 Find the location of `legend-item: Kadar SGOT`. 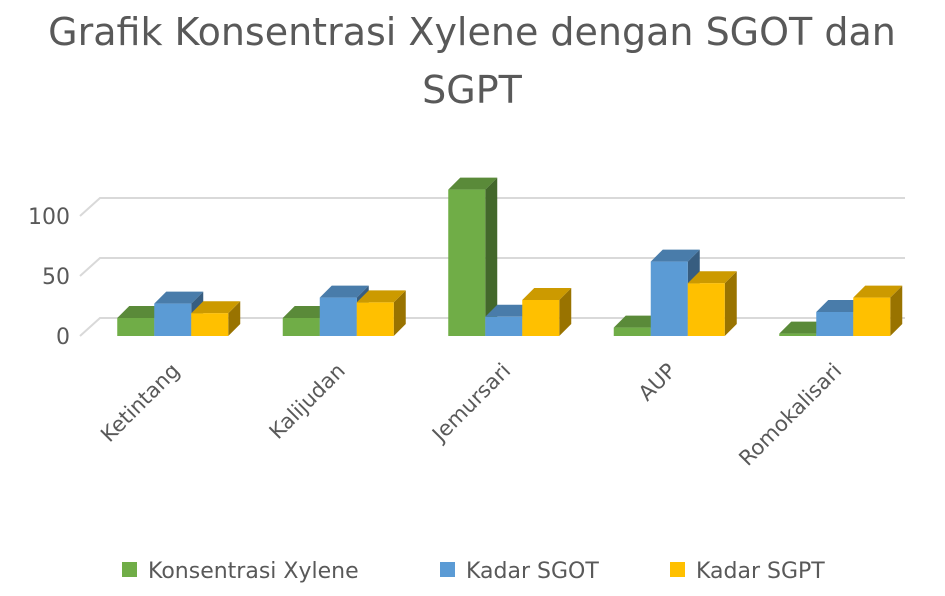

legend-item: Kadar SGOT is located at coordinates (519, 571).